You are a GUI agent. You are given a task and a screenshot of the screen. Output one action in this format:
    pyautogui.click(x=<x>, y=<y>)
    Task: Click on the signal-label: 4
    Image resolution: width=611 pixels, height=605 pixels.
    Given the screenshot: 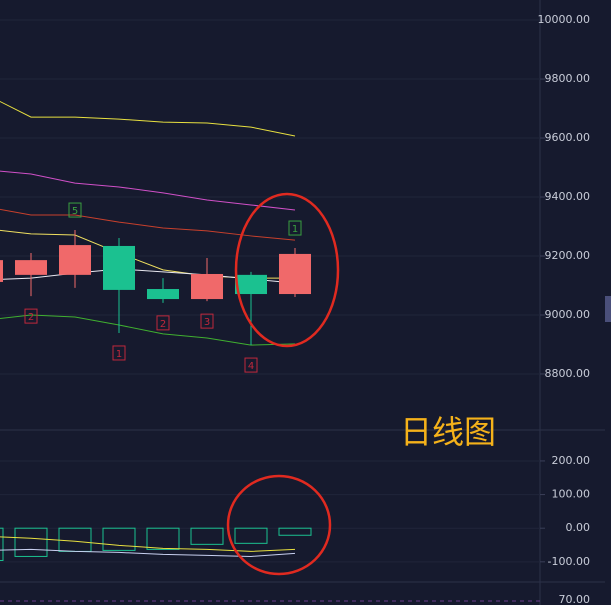 What is the action you would take?
    pyautogui.click(x=251, y=366)
    